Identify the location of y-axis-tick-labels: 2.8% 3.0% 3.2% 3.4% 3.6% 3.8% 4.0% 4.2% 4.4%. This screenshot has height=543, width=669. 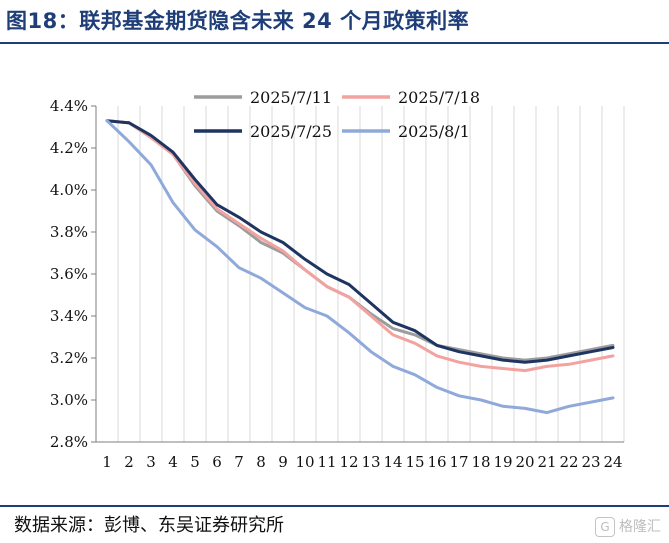
(73, 274).